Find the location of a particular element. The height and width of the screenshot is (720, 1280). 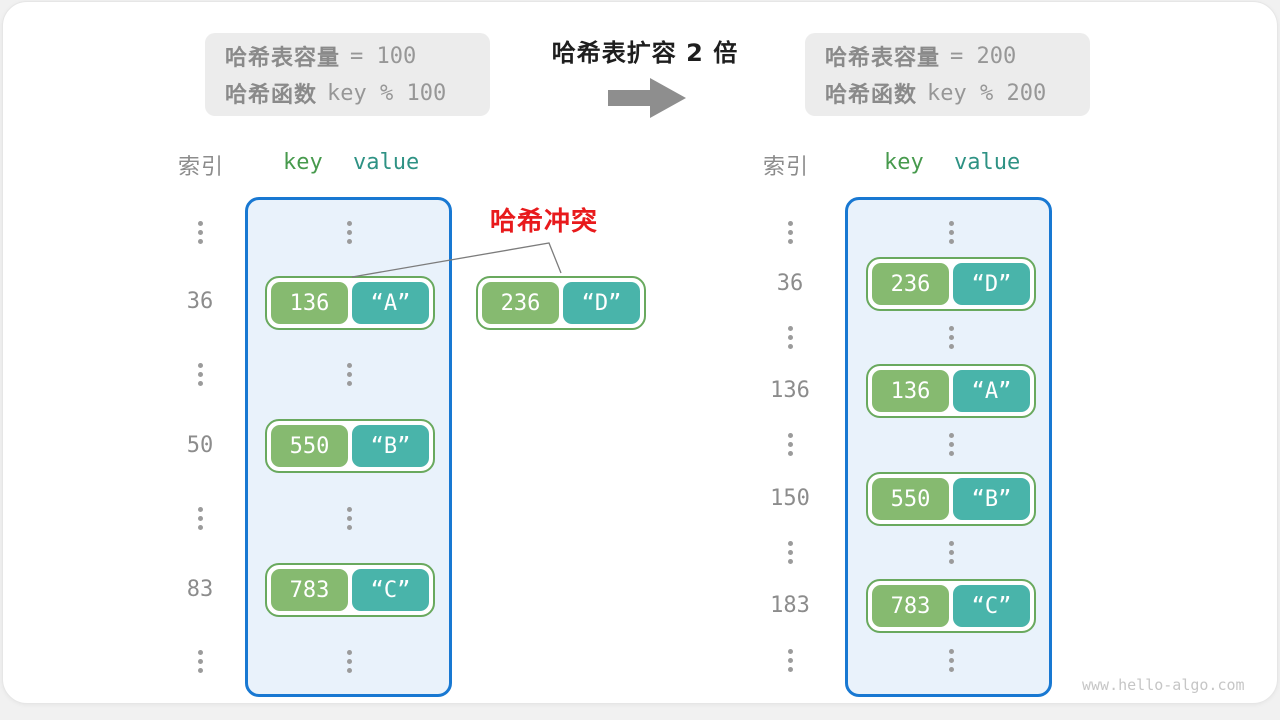

capacity-line: 哈希表容量 = 100 is located at coordinates (357, 56).